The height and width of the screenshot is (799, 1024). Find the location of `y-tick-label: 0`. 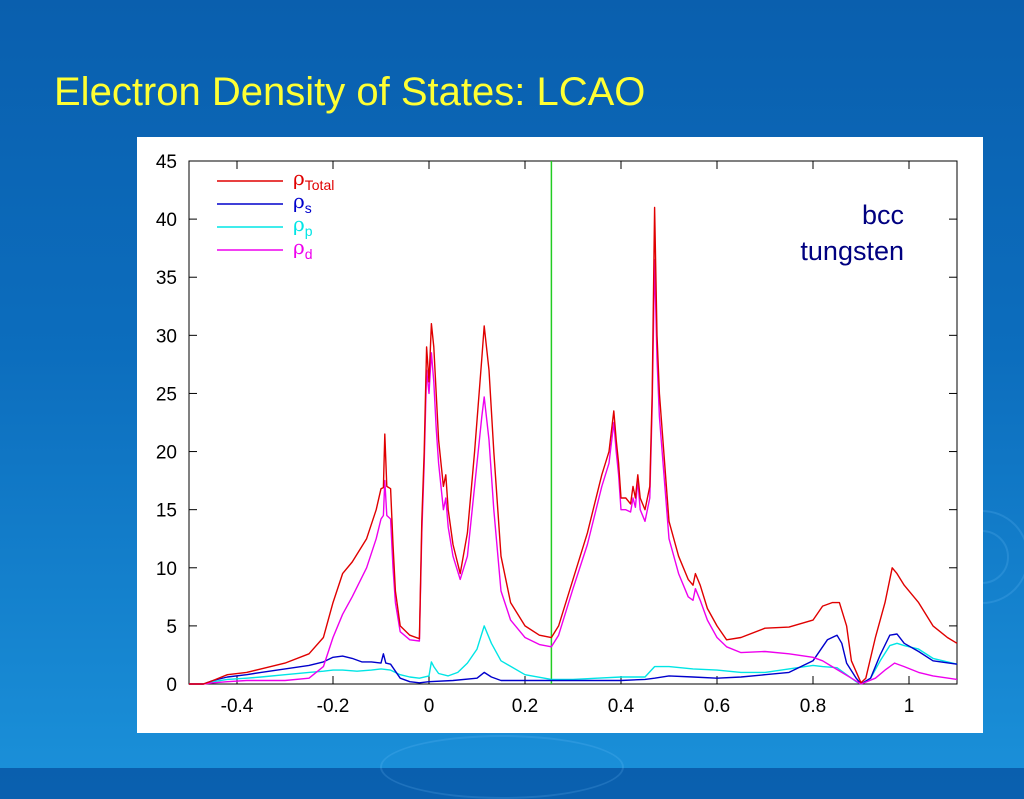

y-tick-label: 0 is located at coordinates (171, 685).